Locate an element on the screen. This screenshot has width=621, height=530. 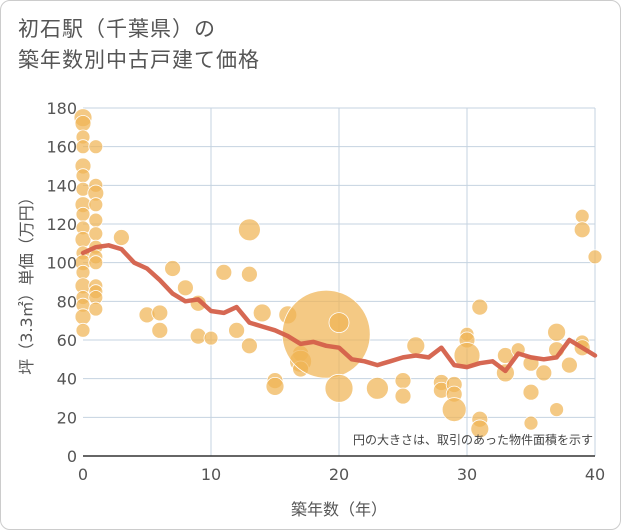
y-tick-labels: 0 20 40 60 80 100 120 140 160 180 is located at coordinates (61, 282).